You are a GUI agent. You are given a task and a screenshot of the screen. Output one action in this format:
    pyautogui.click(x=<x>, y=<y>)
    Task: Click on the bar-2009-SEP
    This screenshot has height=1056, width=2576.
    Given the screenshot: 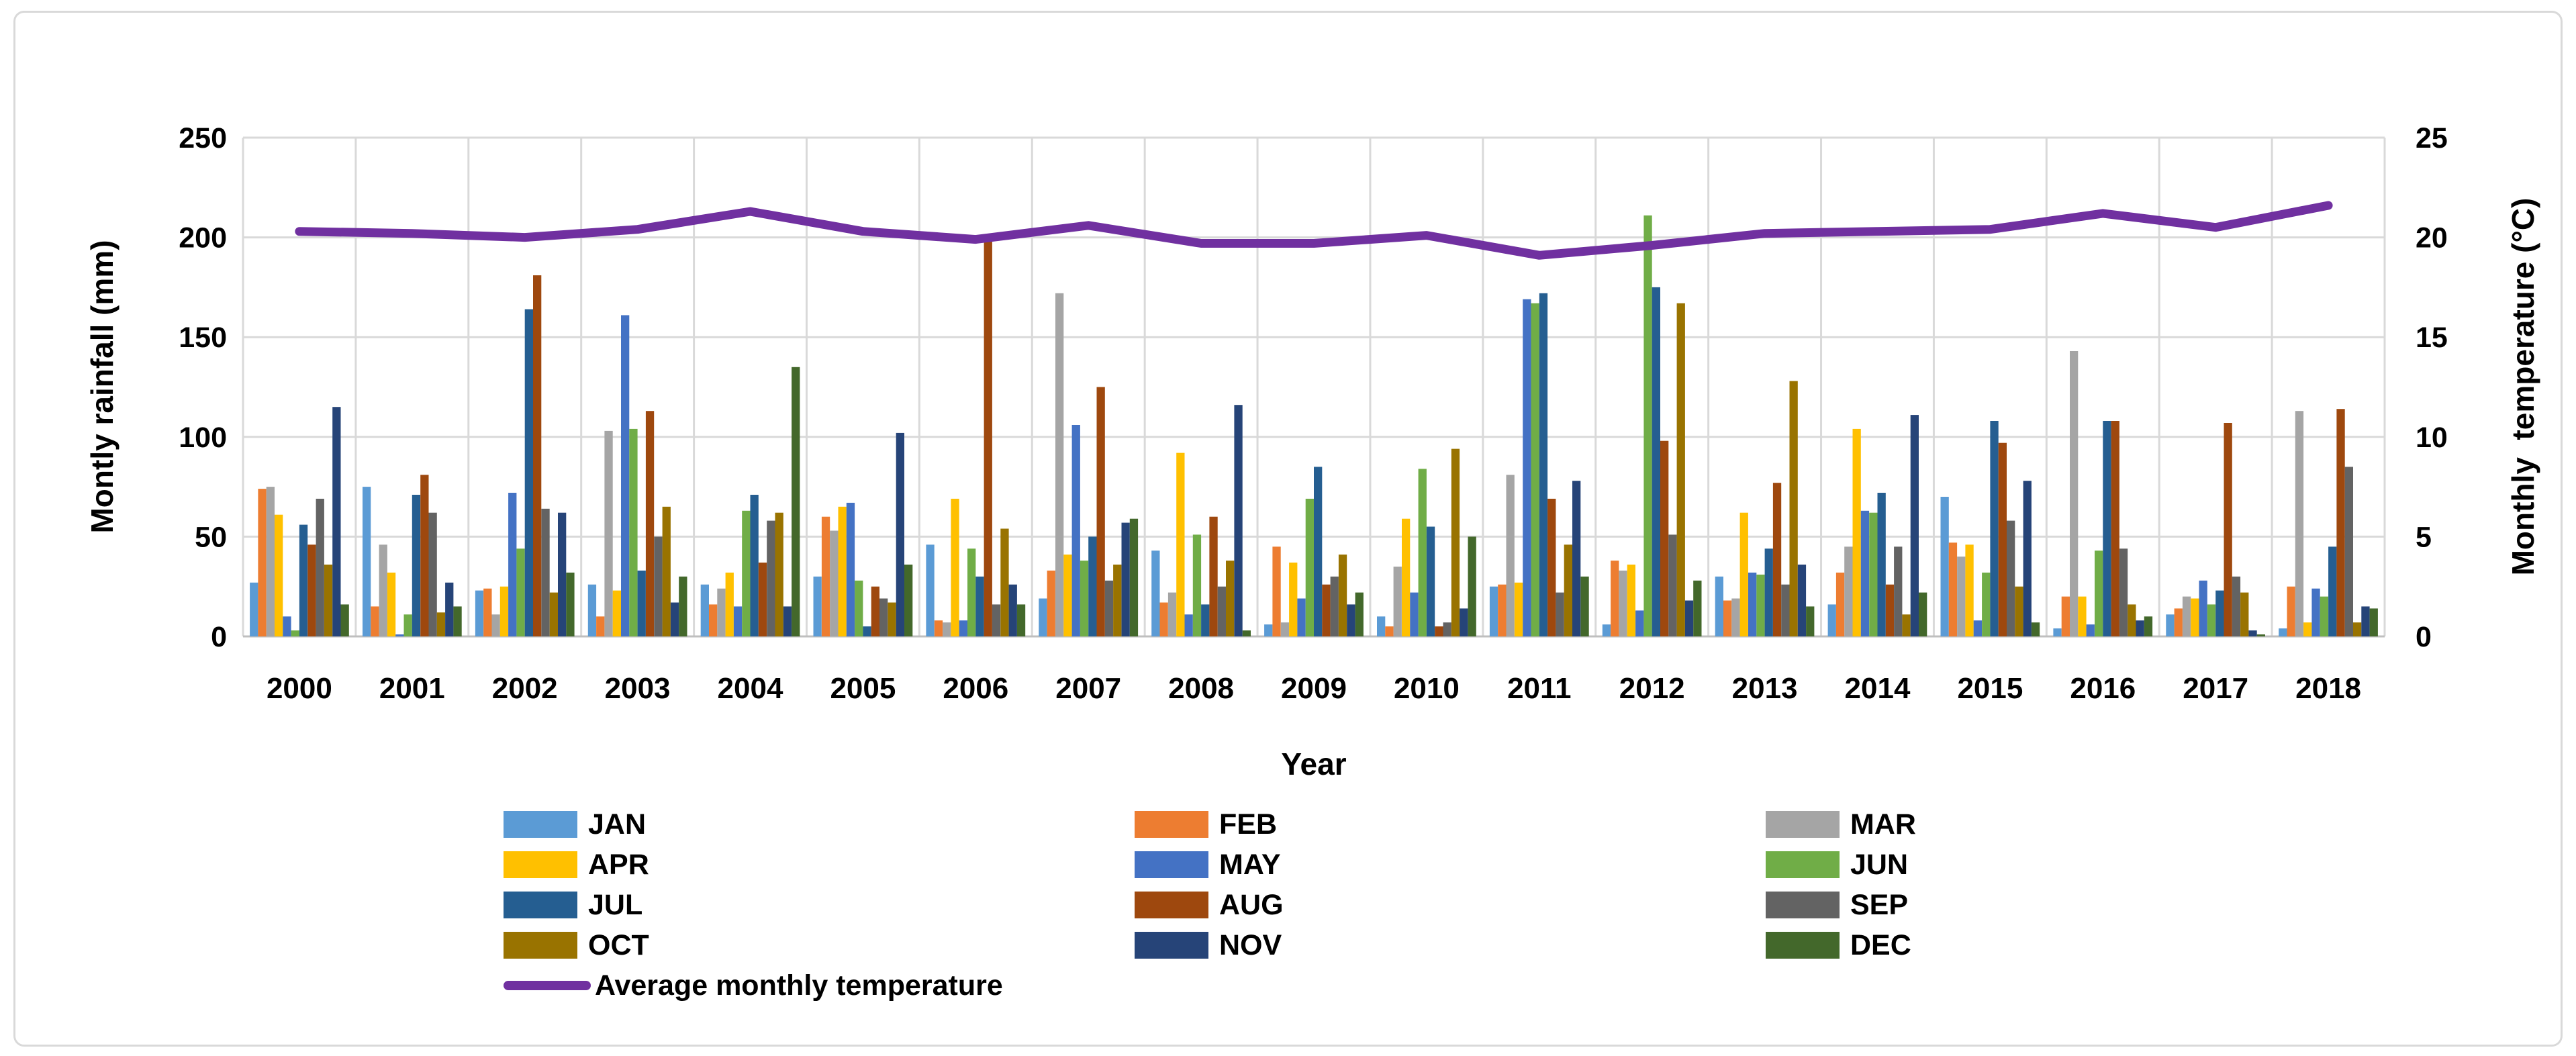 What is the action you would take?
    pyautogui.click(x=1334, y=606)
    